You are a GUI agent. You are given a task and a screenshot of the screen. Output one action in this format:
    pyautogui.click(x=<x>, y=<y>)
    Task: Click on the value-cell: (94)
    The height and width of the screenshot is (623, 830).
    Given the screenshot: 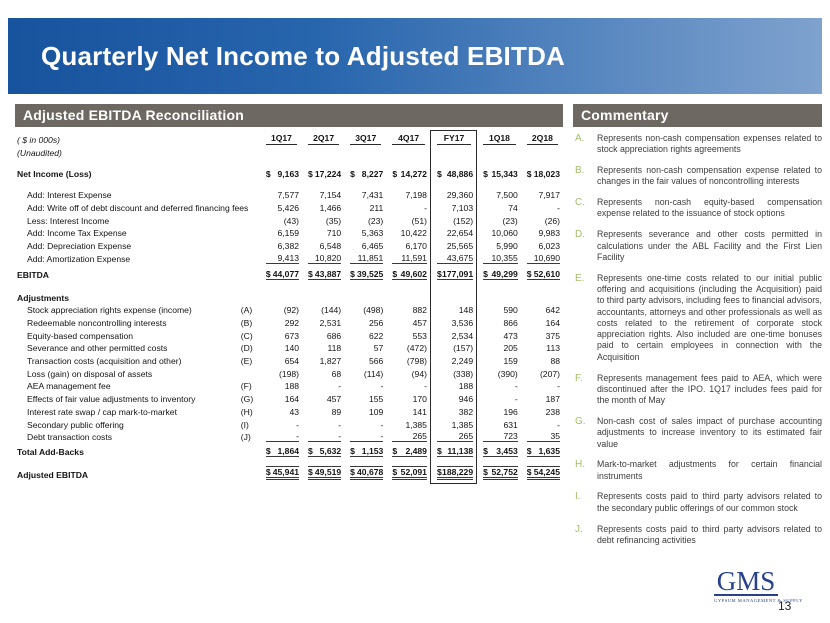 What is the action you would take?
    pyautogui.click(x=419, y=373)
    